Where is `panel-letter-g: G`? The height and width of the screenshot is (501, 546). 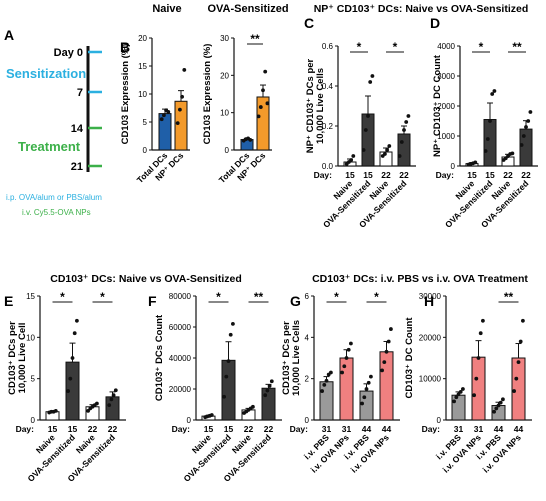 panel-letter-g: G is located at coordinates (295, 301).